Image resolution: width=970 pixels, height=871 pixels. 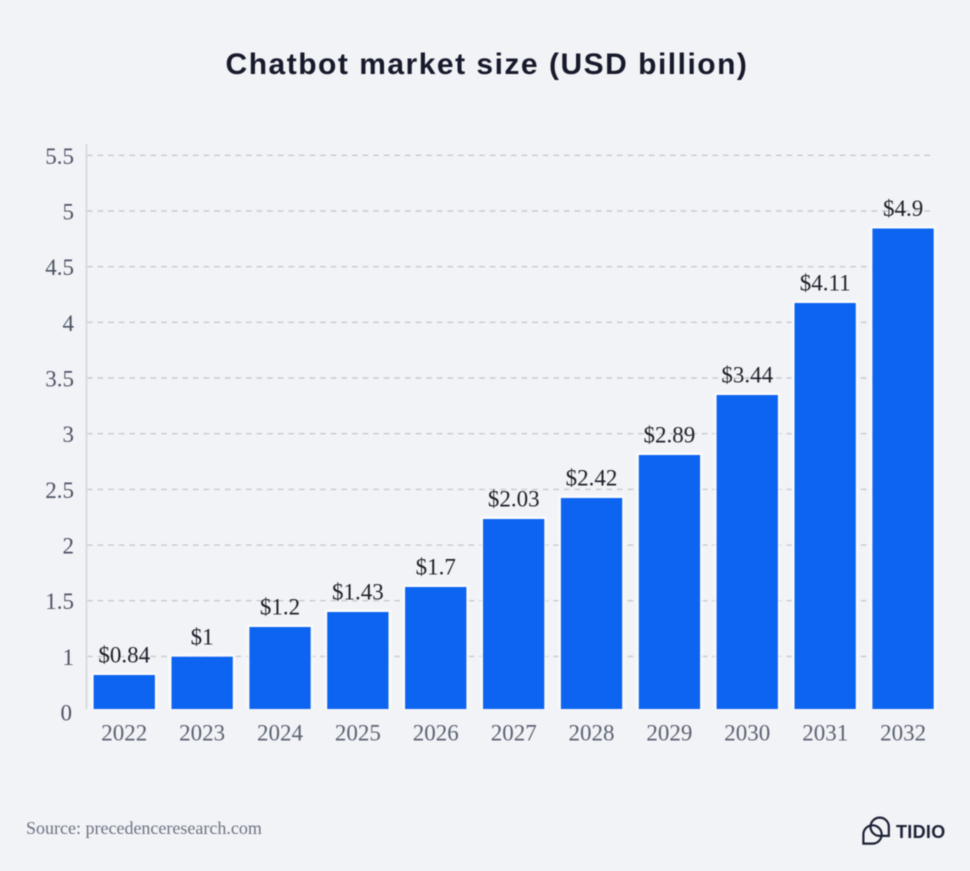 I want to click on svg-text: $4.11, so click(x=825, y=283).